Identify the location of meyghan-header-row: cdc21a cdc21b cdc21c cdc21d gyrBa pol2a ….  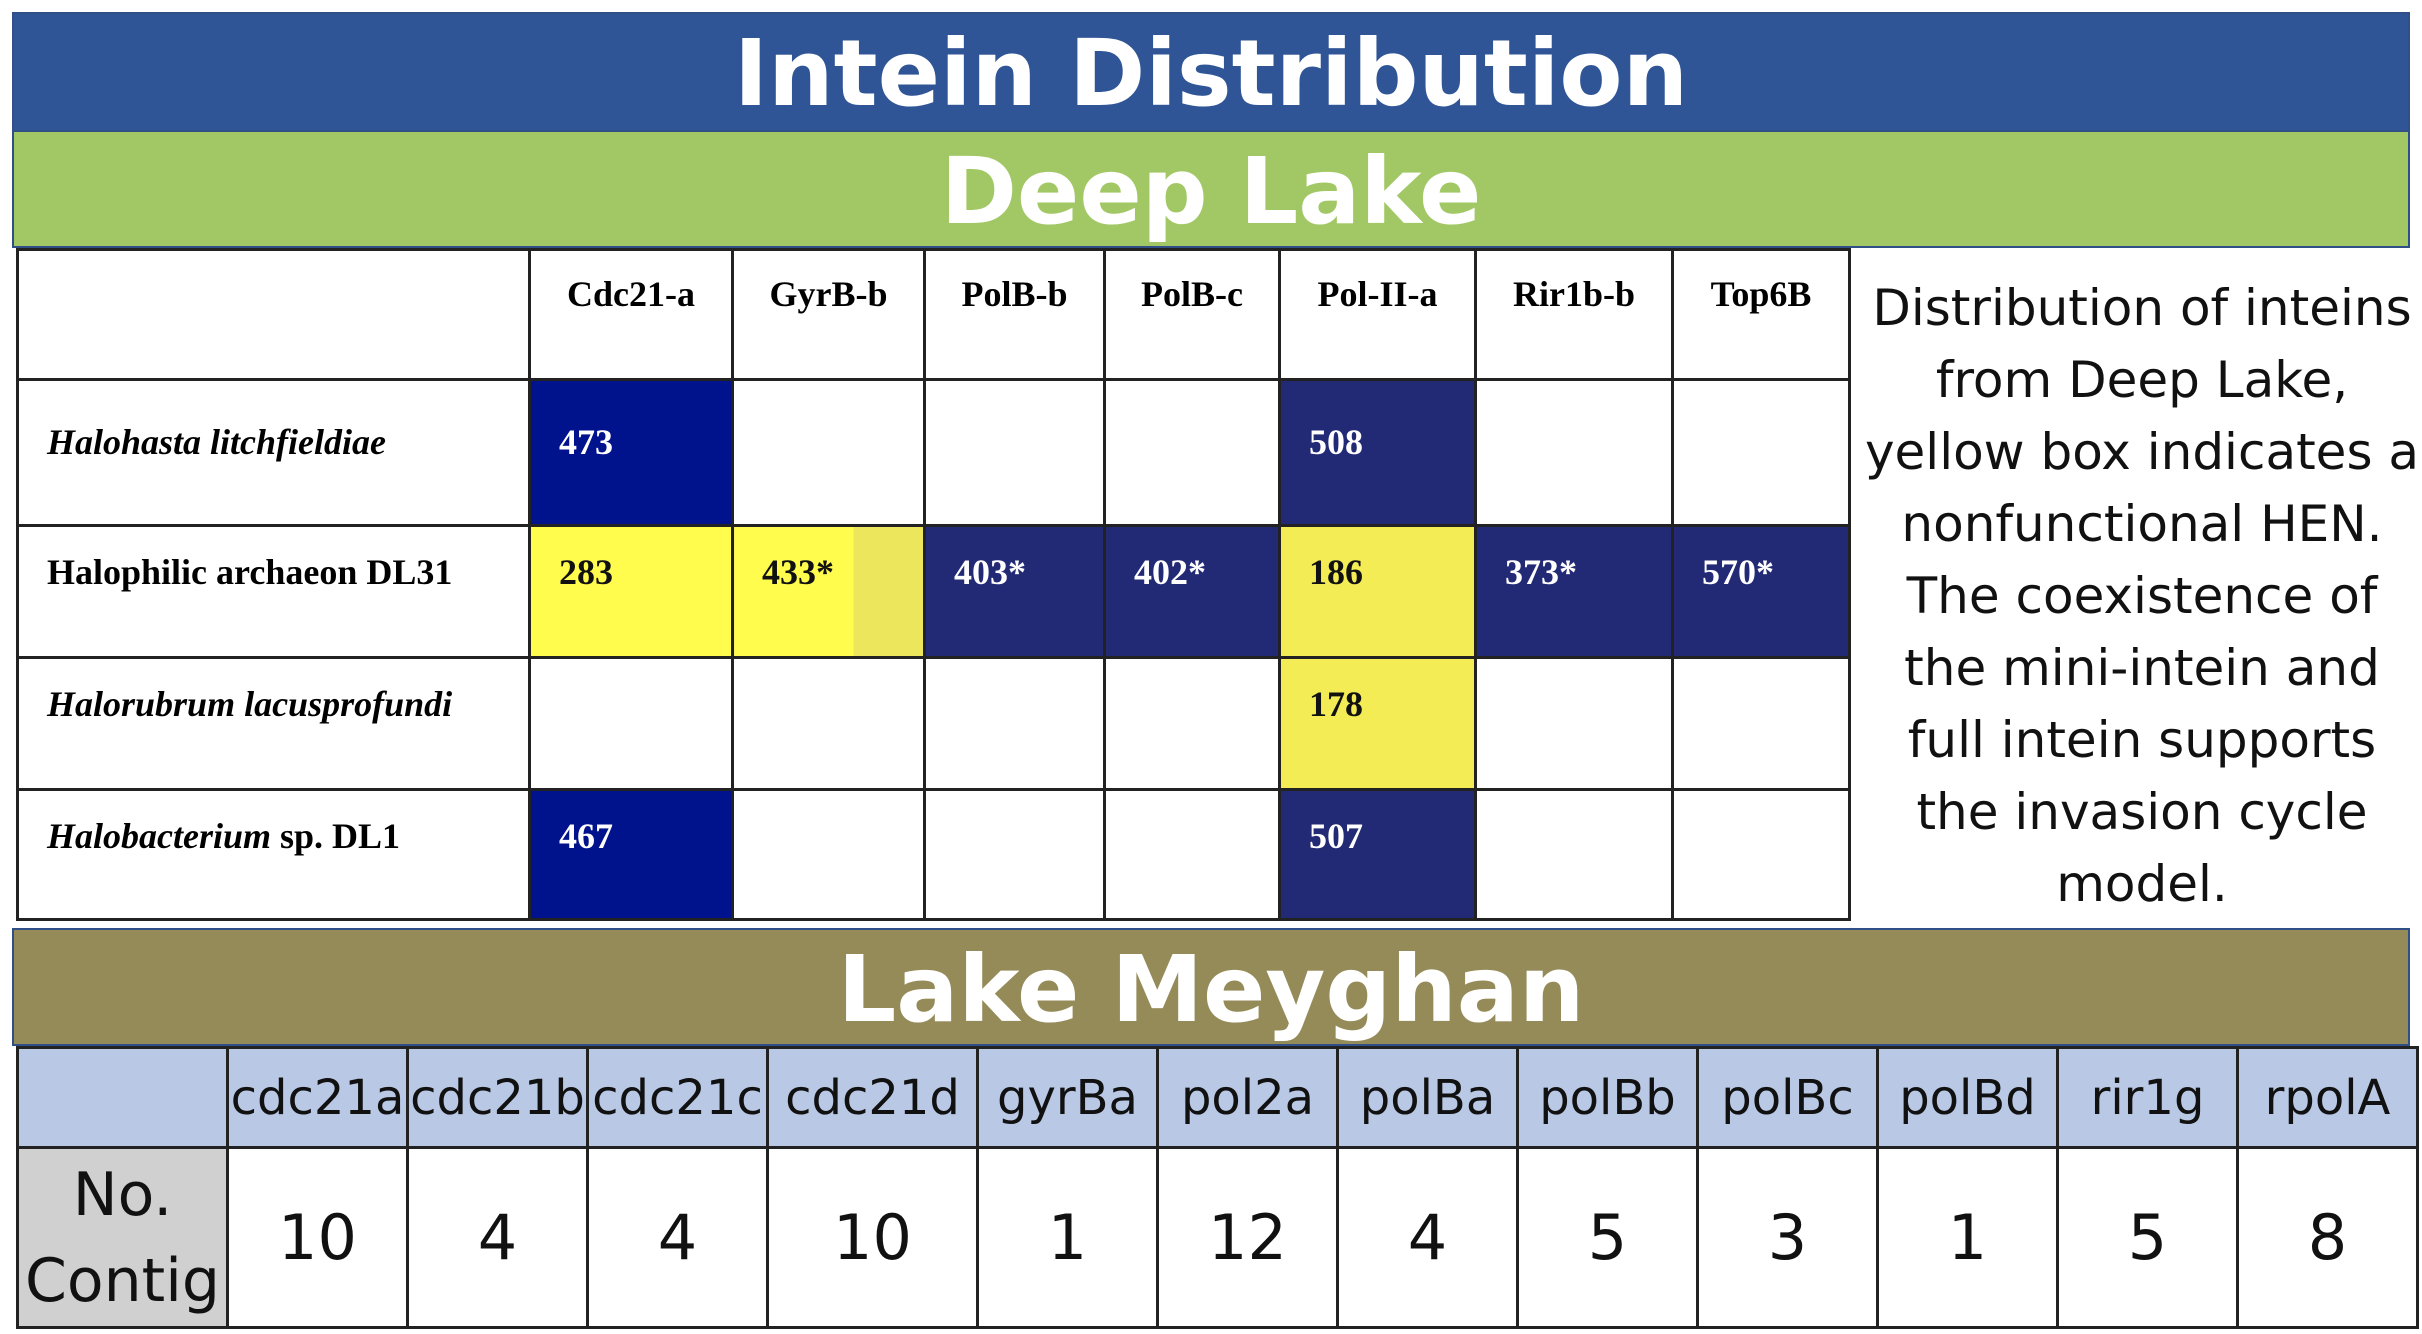
(1217, 1097).